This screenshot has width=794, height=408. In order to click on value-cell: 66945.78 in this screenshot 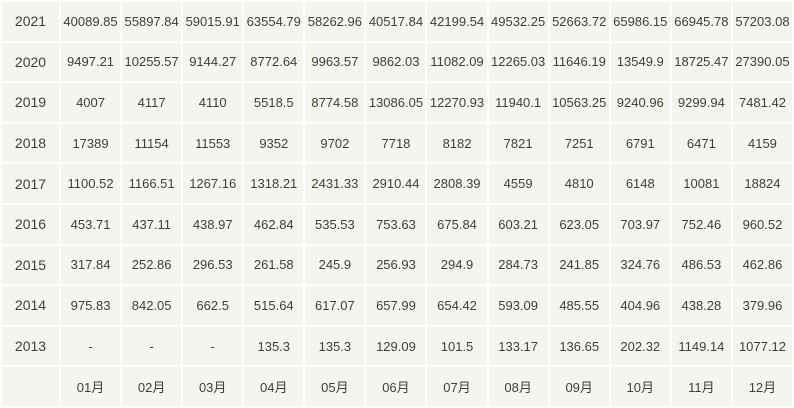, I will do `click(701, 21)`.